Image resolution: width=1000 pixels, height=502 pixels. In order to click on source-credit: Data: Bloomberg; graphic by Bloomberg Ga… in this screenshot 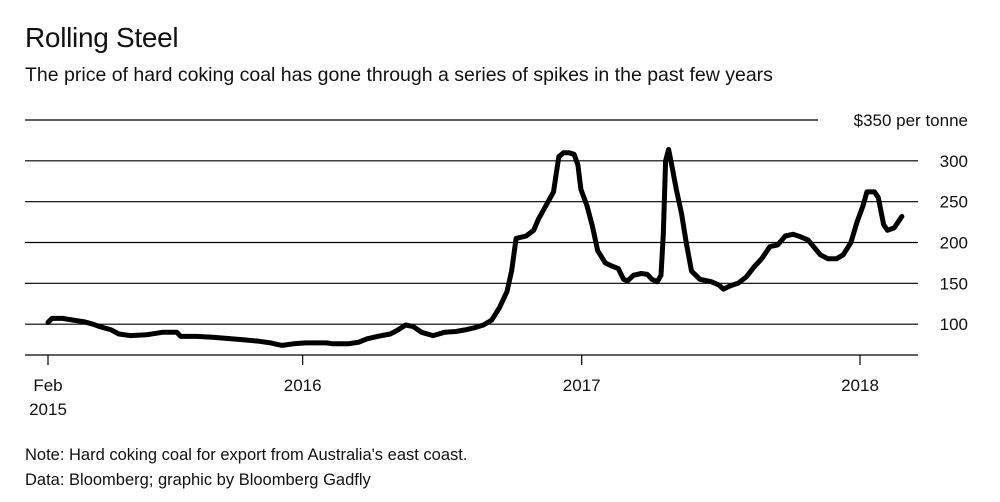, I will do `click(198, 480)`.